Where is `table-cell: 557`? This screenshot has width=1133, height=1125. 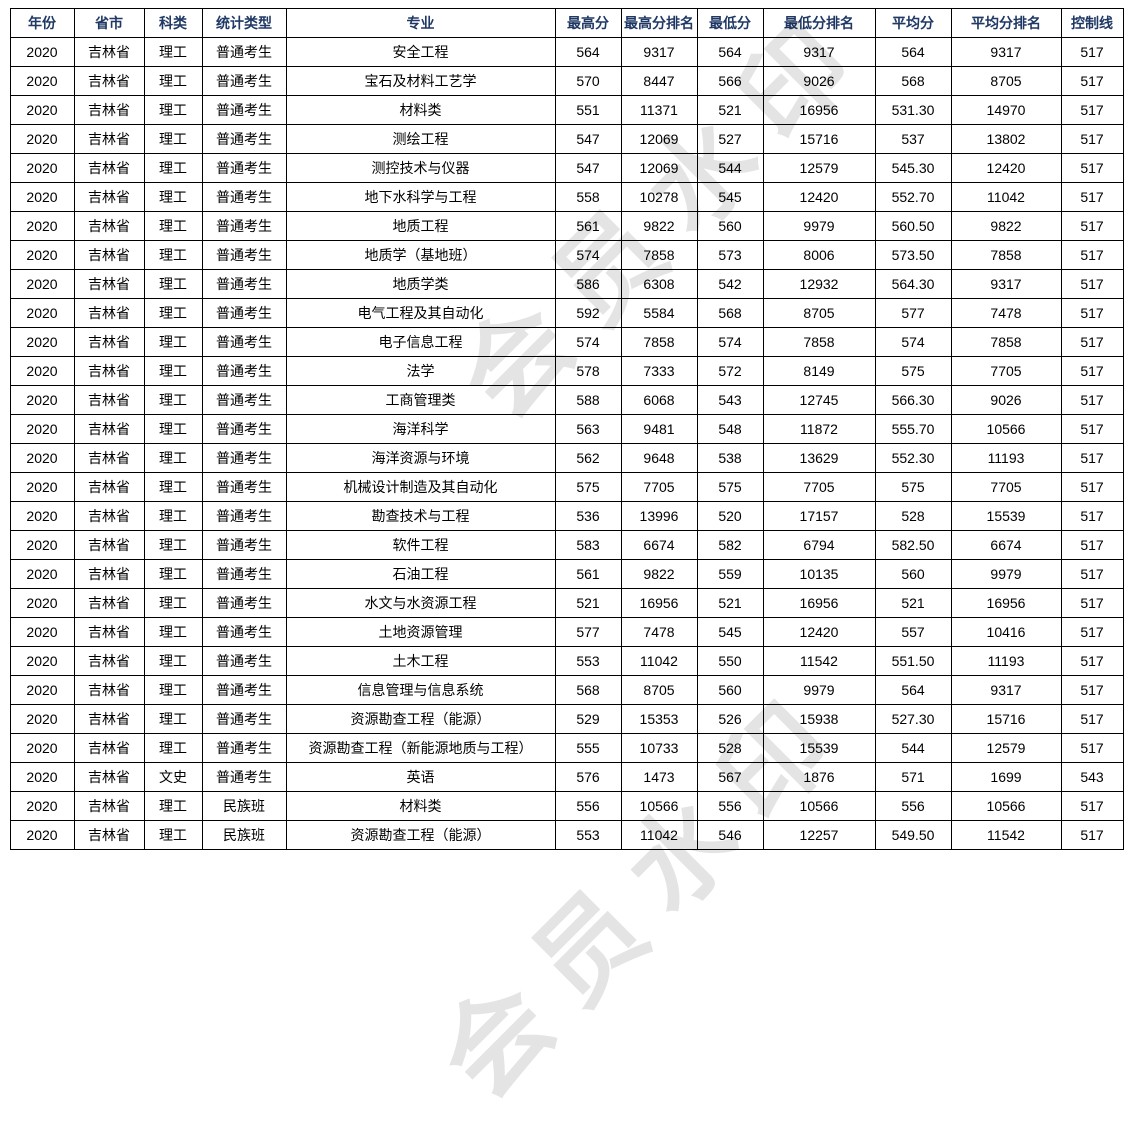 table-cell: 557 is located at coordinates (913, 632).